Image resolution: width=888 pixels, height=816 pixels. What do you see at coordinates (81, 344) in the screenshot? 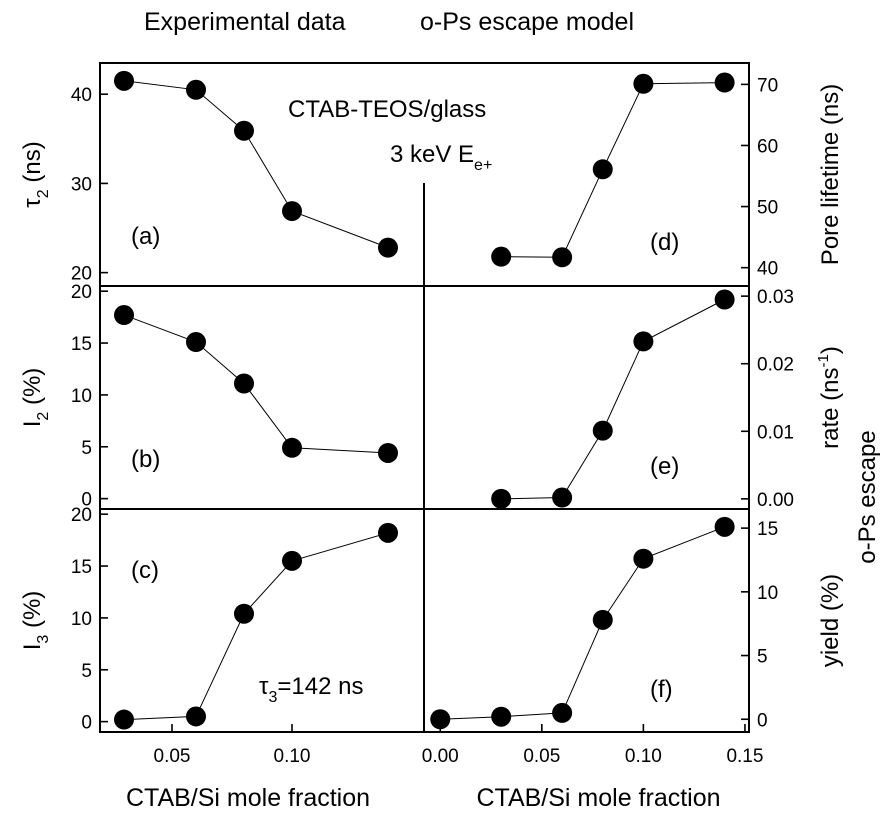
I see `ytick-label-b-3: 15` at bounding box center [81, 344].